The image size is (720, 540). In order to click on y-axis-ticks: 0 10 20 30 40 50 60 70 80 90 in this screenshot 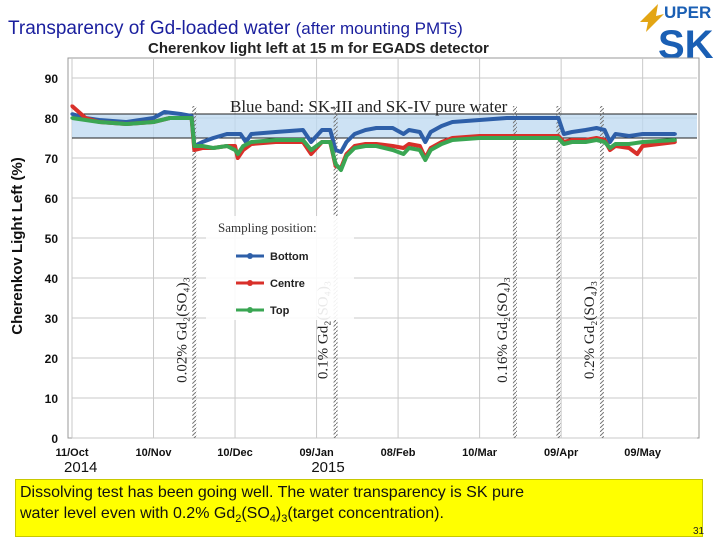, I will do `click(52, 259)`.